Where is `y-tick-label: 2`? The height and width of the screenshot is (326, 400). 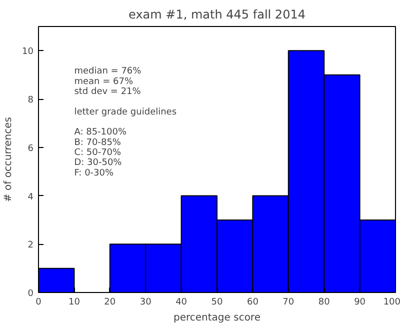 y-tick-label: 2 is located at coordinates (31, 245).